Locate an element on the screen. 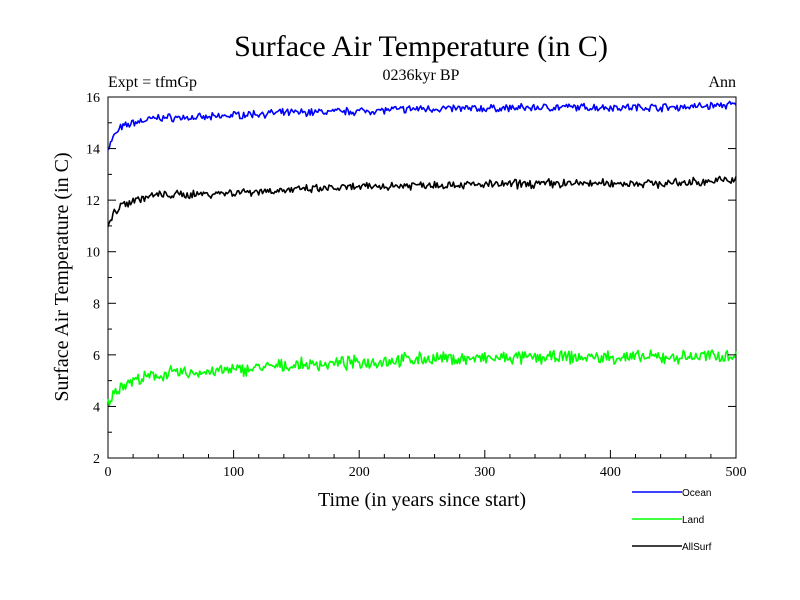 This screenshot has width=800, height=600. x-tick-label: 200 is located at coordinates (359, 472).